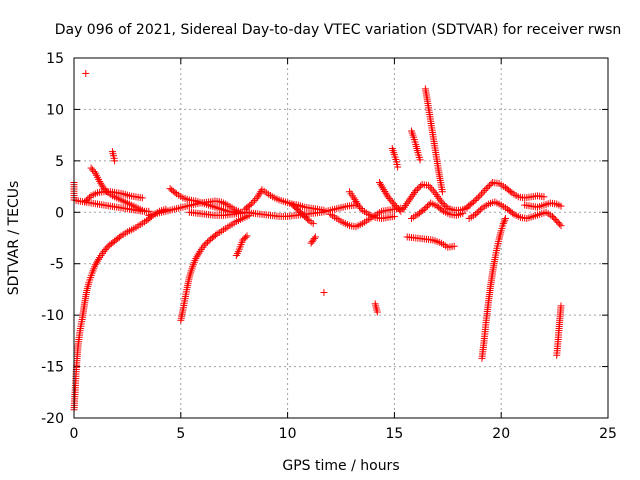  Describe the element at coordinates (59, 213) in the screenshot. I see `y-tick-label: 0` at that location.